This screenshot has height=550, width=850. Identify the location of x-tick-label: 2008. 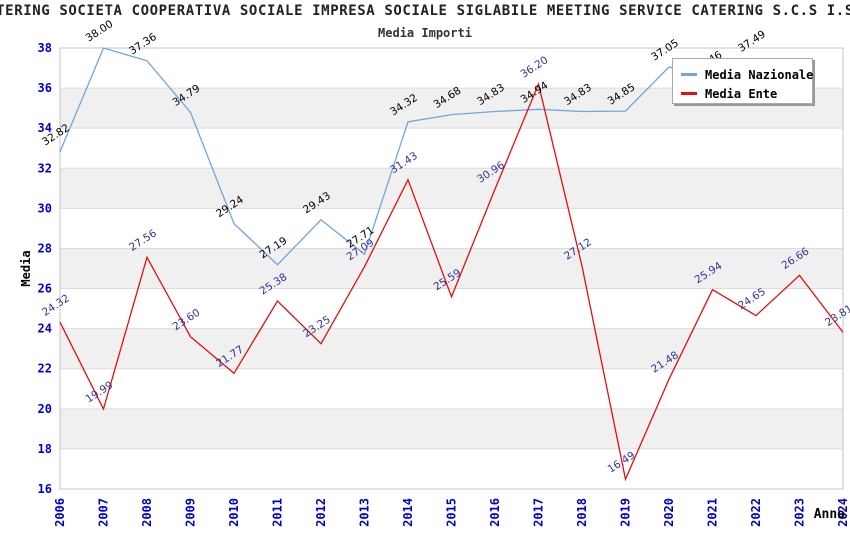
(147, 512).